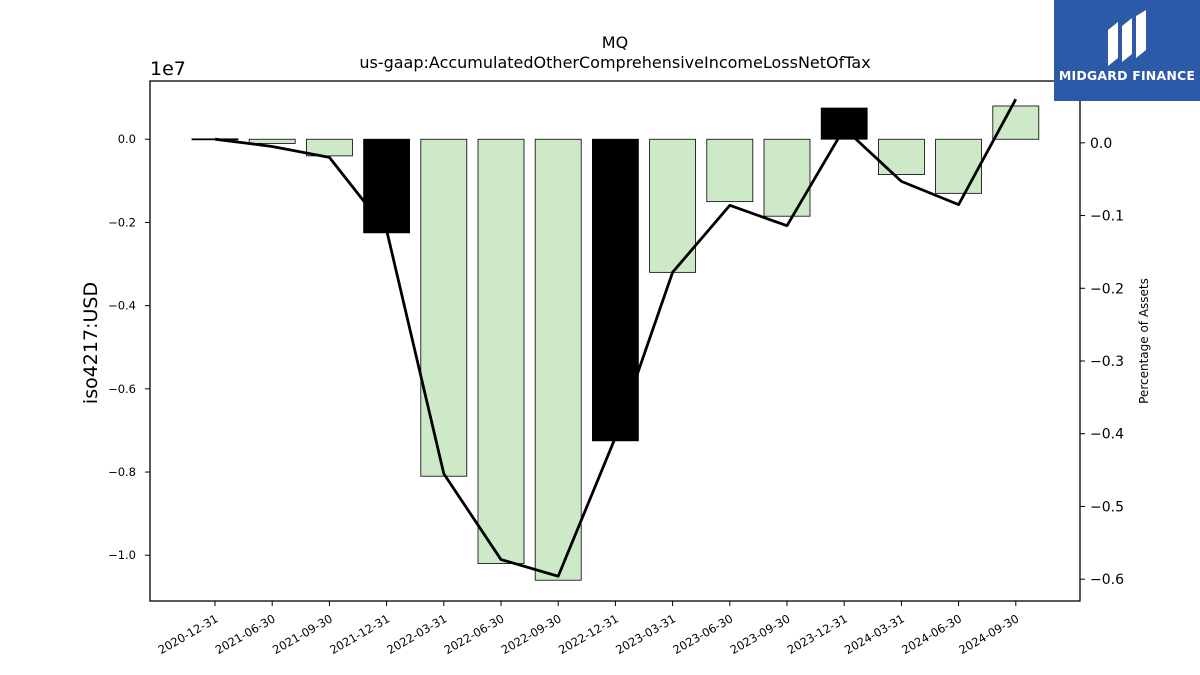 This screenshot has width=1200, height=675. I want to click on y2-axis-label: Percentage of Assets, so click(1144, 341).